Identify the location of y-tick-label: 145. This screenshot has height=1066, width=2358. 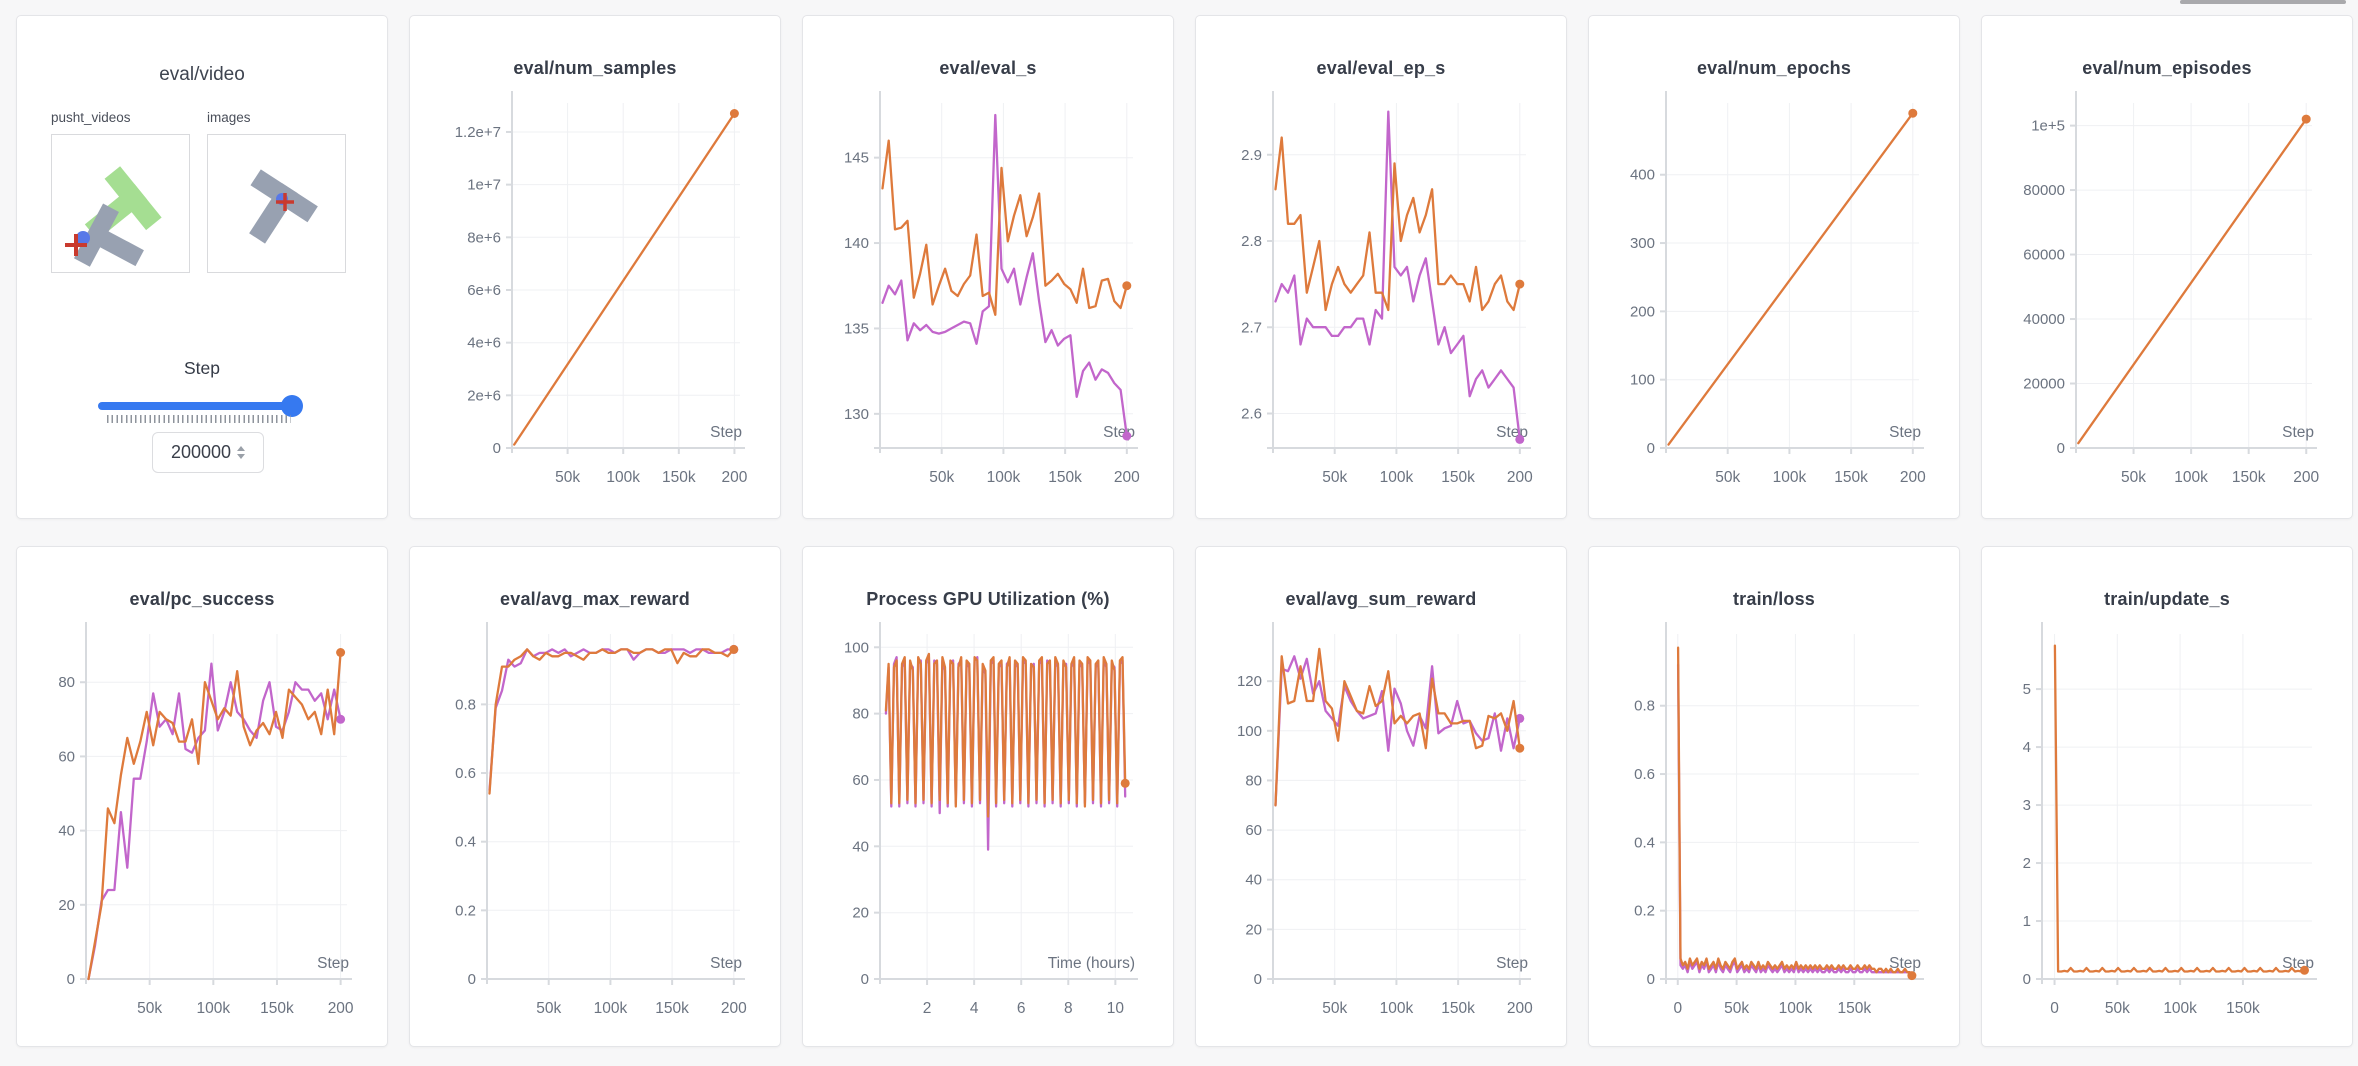
(856, 158).